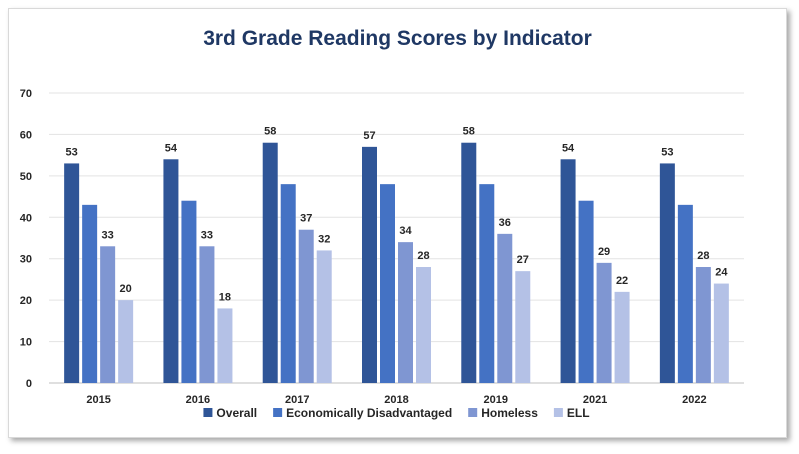 The image size is (799, 454). Describe the element at coordinates (189, 291) in the screenshot. I see `bar-economically-disadvantaged-2016` at that location.